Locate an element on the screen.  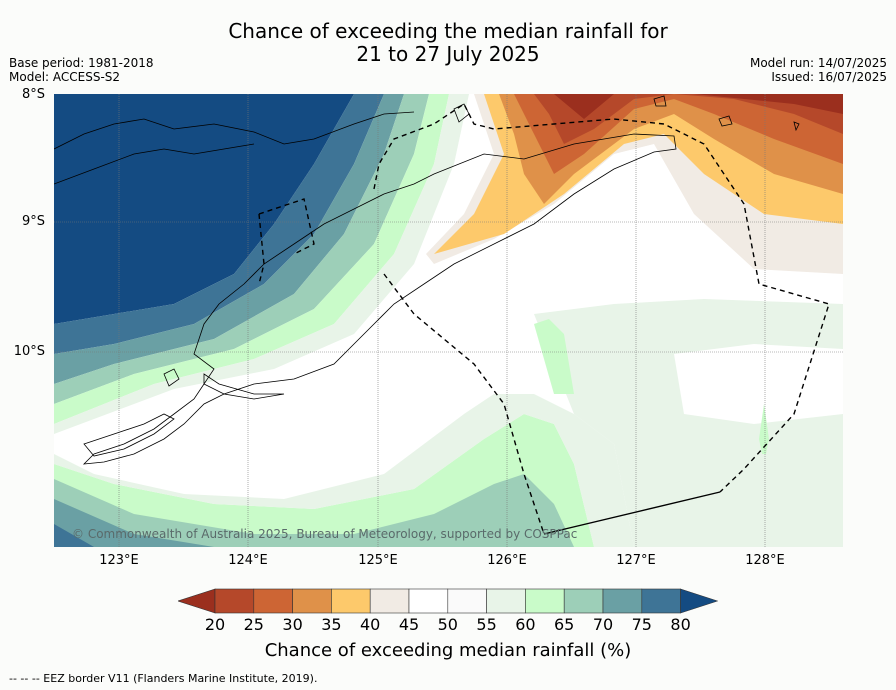
lat-label-10s: 10°S is located at coordinates (29, 351).